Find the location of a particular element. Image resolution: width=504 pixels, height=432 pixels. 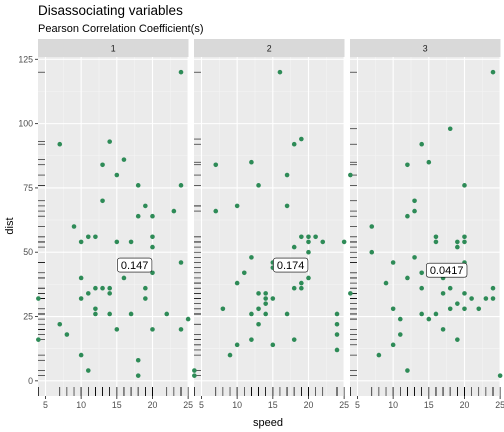

chart-subtitle: Pearson Correlation Coefficient(s) is located at coordinates (120, 29).